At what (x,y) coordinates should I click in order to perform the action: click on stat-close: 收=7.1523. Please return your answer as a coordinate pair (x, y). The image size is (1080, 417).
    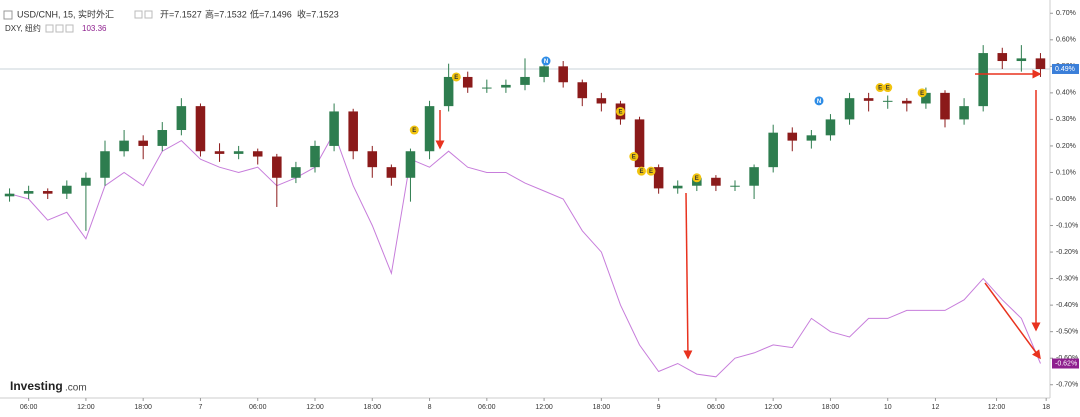
    Looking at the image, I should click on (318, 13).